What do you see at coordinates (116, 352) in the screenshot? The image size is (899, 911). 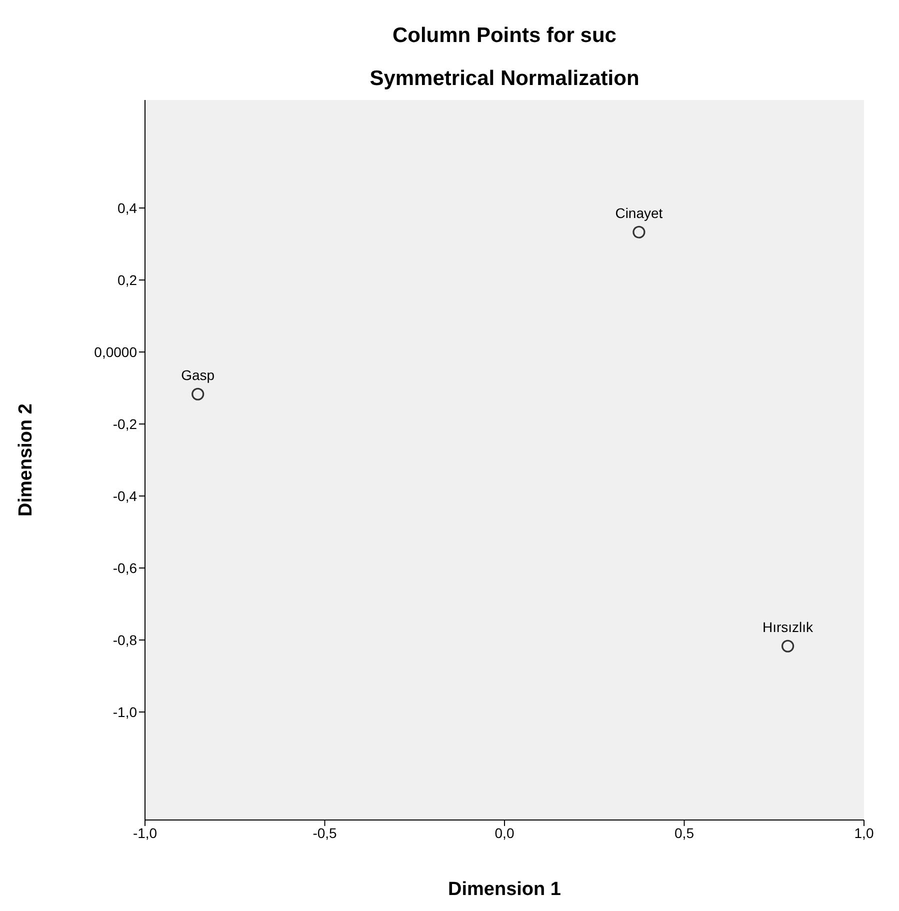 I see `y-tick-label: 0,0000` at bounding box center [116, 352].